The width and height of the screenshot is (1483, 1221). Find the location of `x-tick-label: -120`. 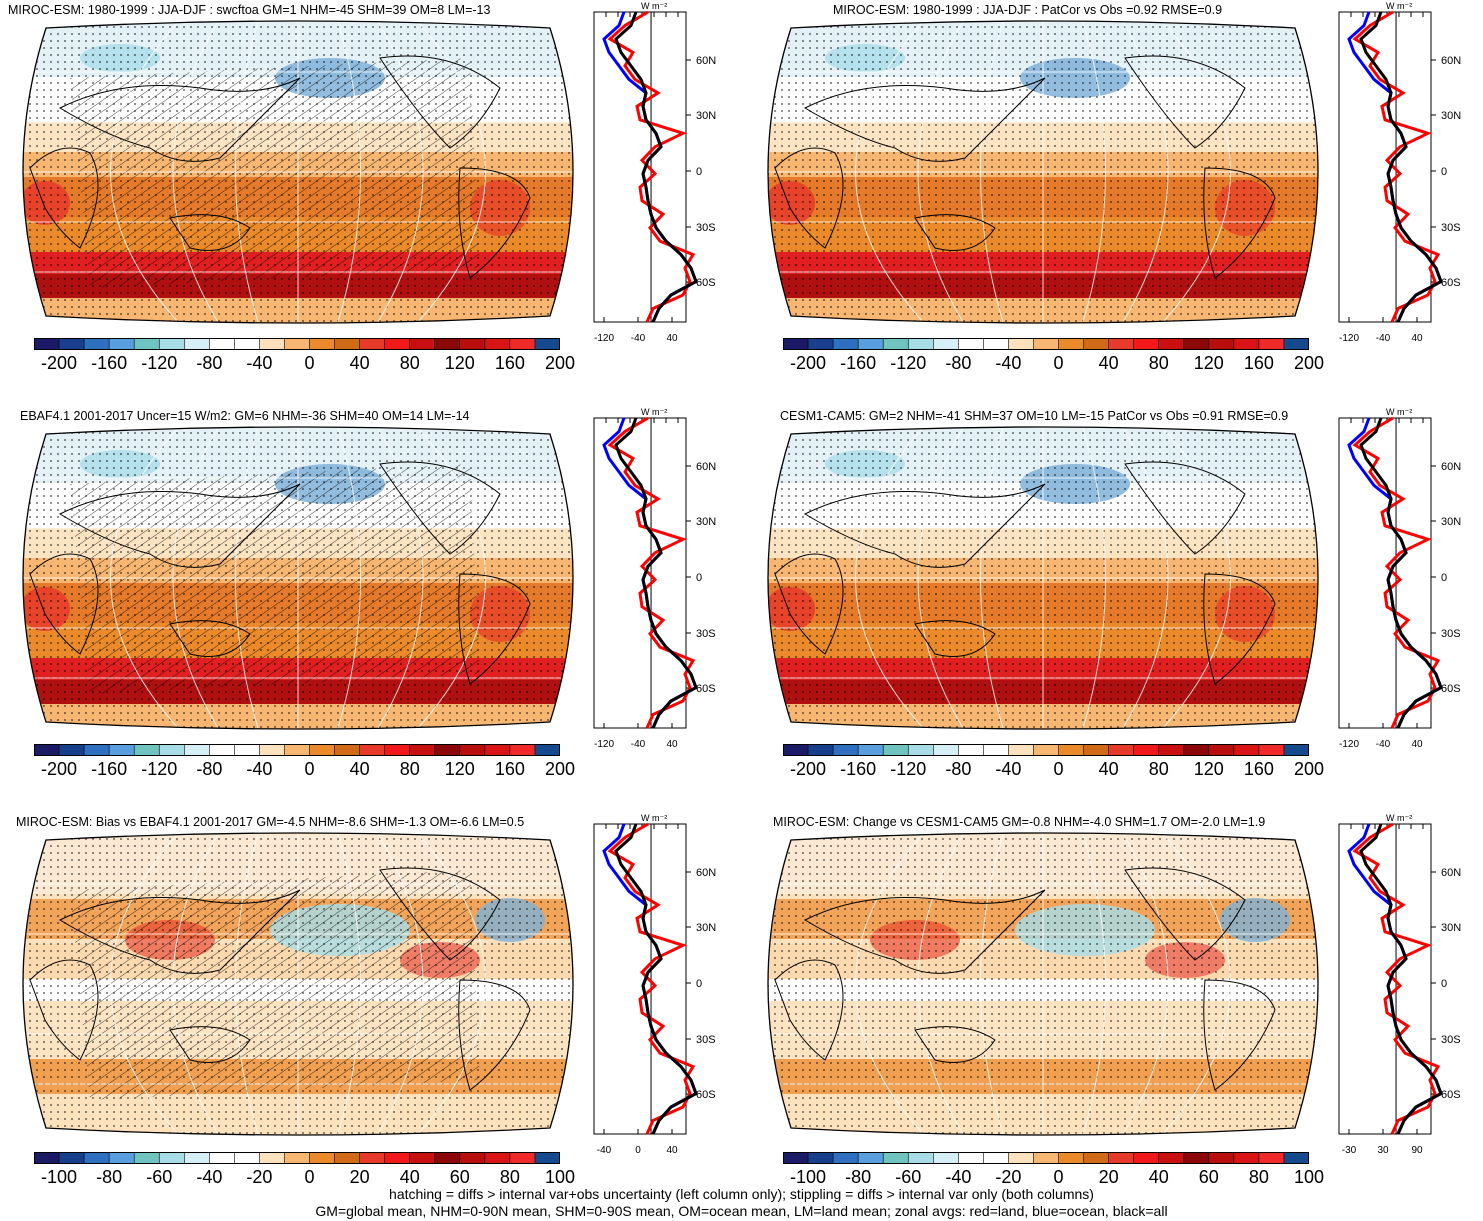

x-tick-label: -120 is located at coordinates (604, 338).